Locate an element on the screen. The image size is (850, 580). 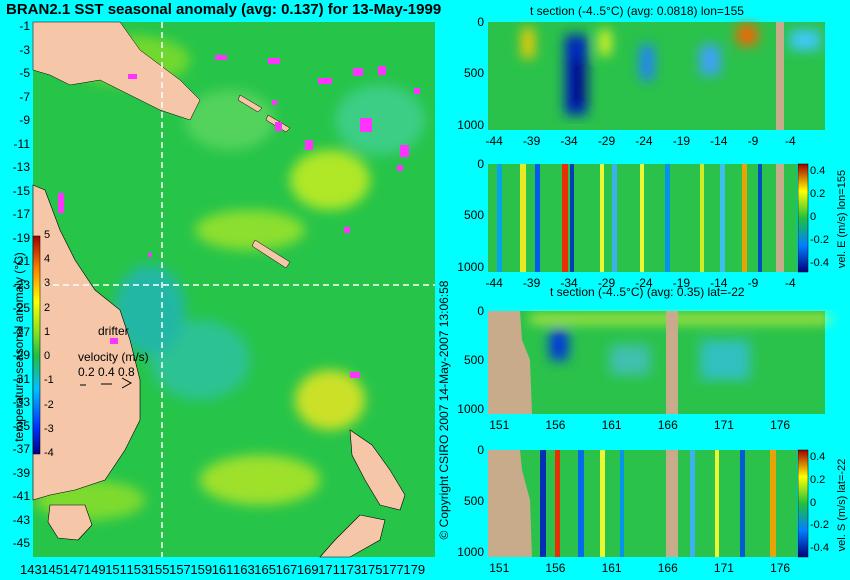
temperature-colorbar is located at coordinates (36, 345).